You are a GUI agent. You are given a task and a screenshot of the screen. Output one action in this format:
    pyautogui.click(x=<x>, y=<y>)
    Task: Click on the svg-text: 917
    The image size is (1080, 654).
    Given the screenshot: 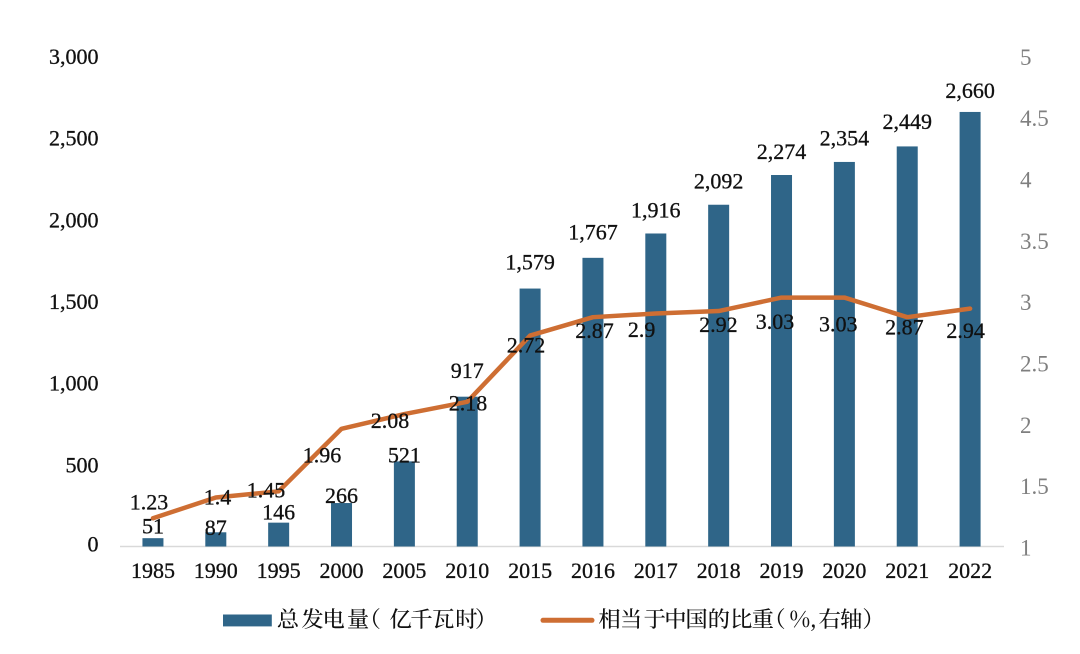 What is the action you would take?
    pyautogui.click(x=467, y=370)
    